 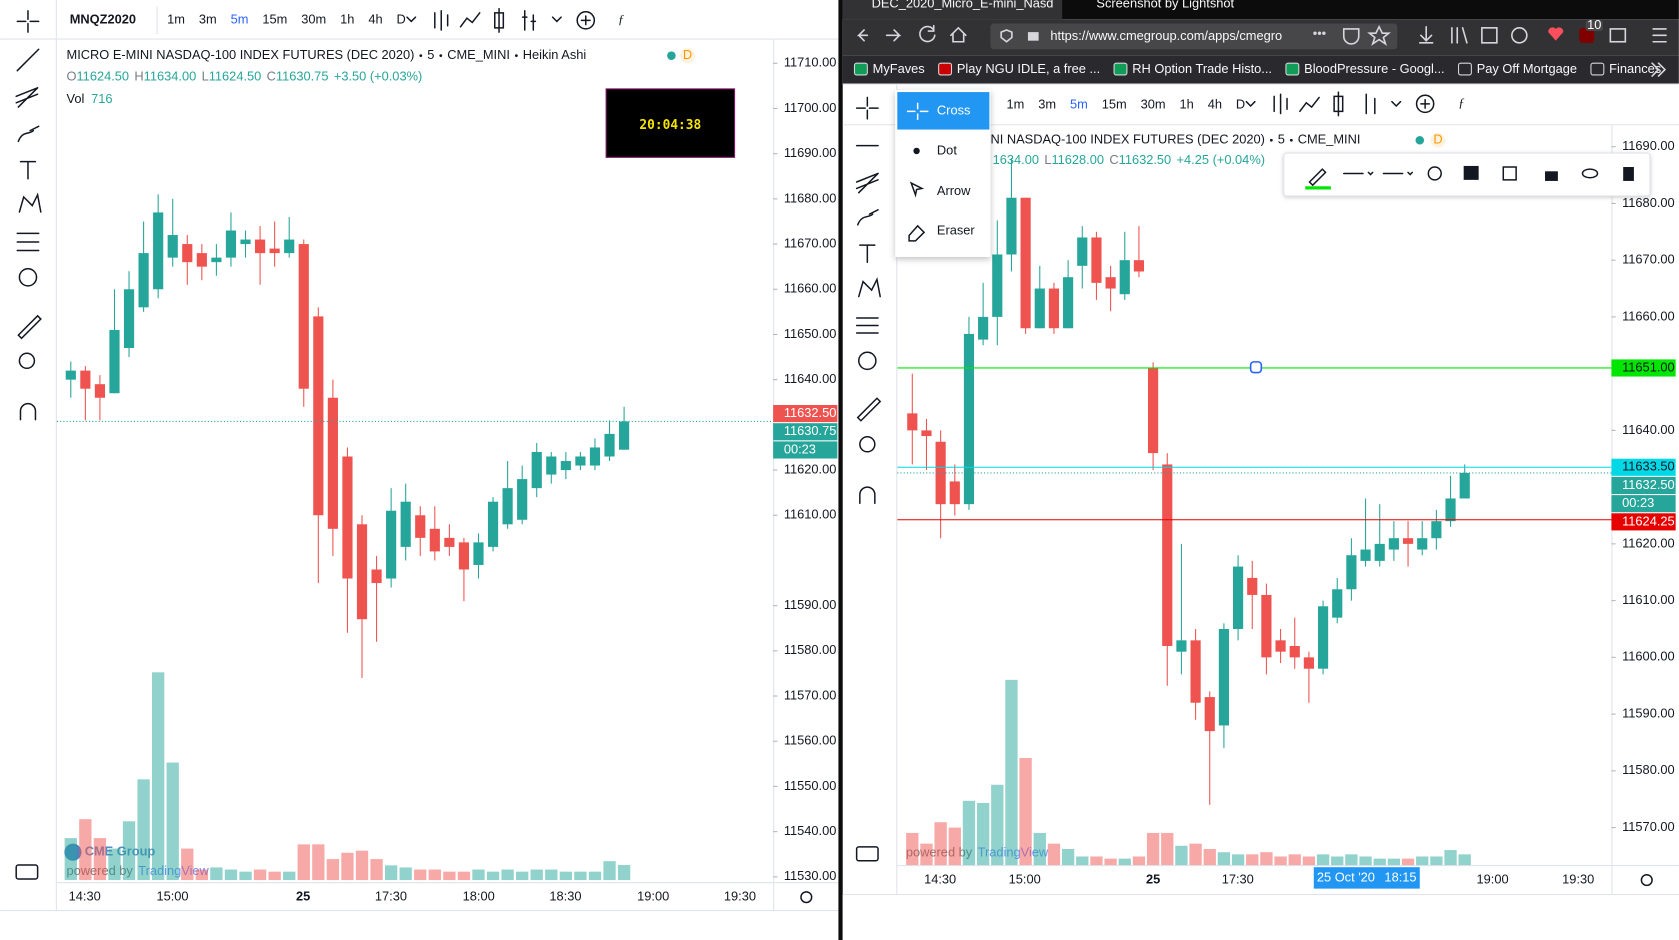 What do you see at coordinates (205, 75) in the screenshot?
I see `ohlc-text: L` at bounding box center [205, 75].